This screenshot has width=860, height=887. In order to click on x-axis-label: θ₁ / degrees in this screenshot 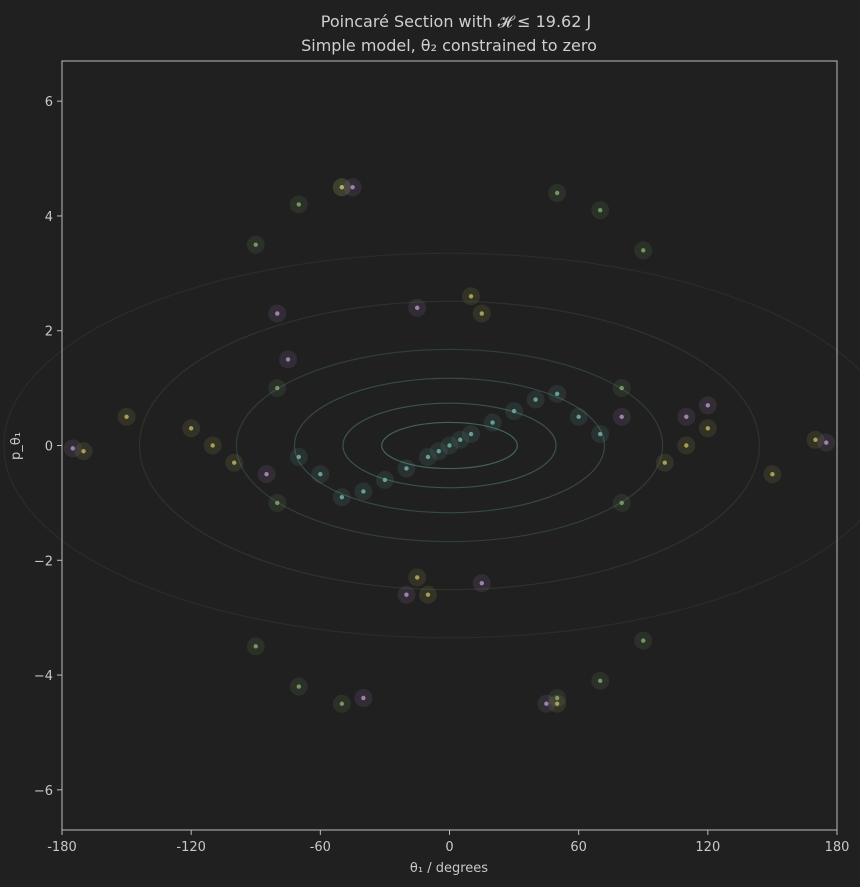, I will do `click(449, 868)`.